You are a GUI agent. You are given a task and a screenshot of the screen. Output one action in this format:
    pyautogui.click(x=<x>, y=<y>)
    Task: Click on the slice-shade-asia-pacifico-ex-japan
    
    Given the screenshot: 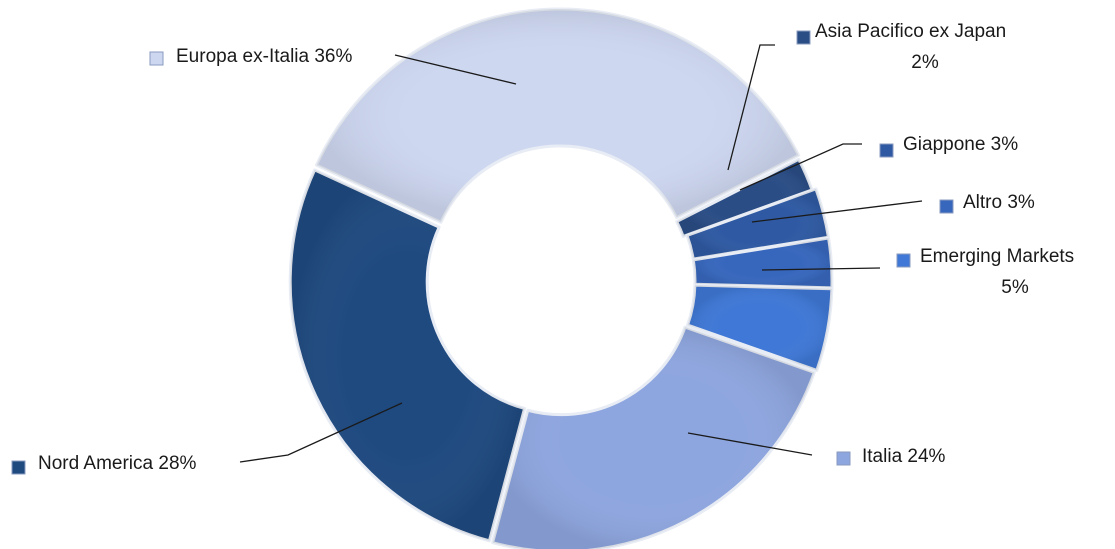 What is the action you would take?
    pyautogui.click(x=744, y=198)
    